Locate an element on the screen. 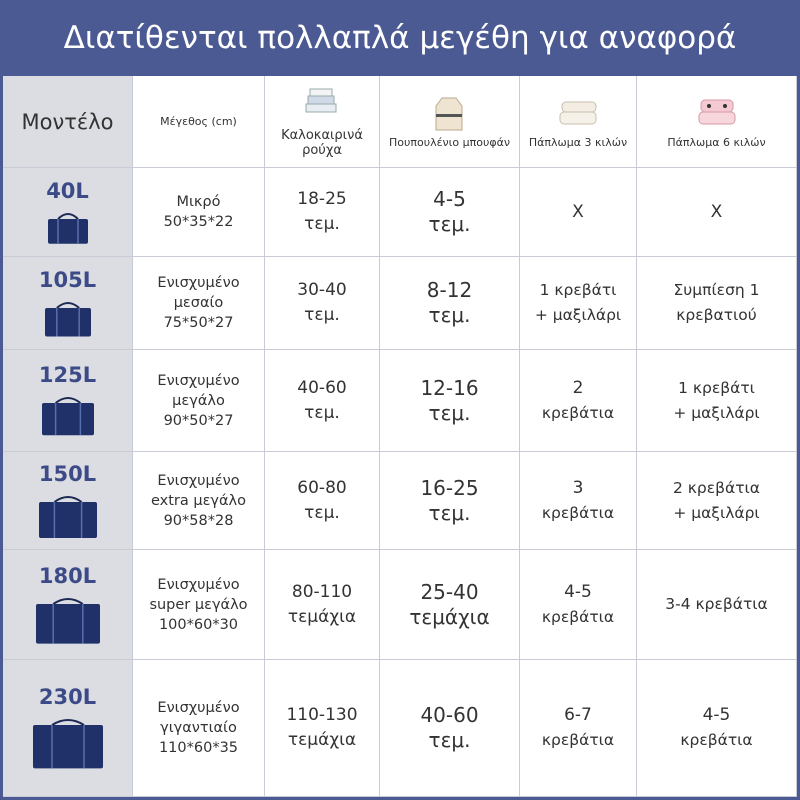 The image size is (800, 800). cell: Ενισχυμένο μεσαίο 75*50*27 is located at coordinates (199, 303).